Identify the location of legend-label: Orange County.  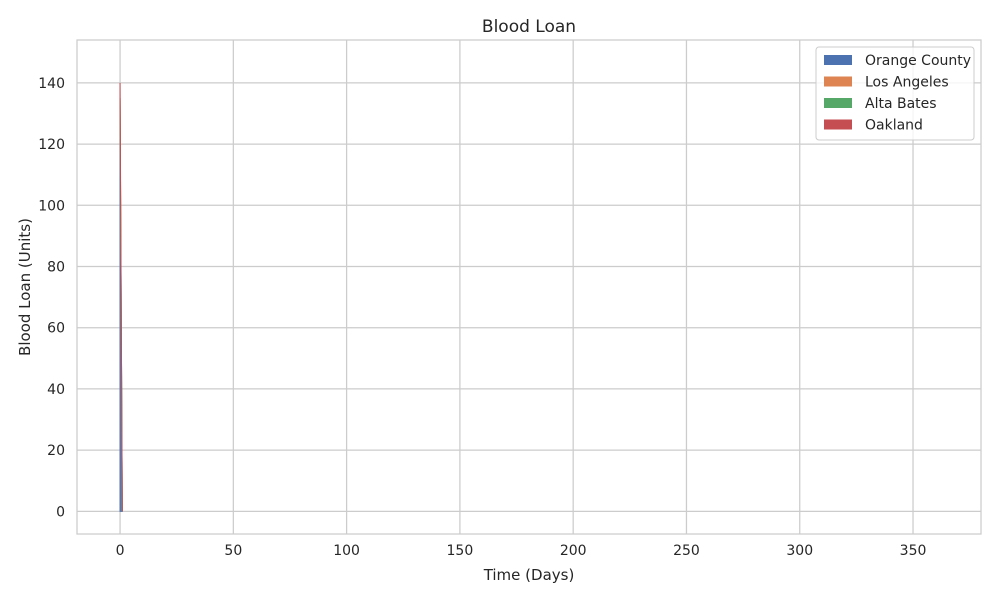
(918, 61).